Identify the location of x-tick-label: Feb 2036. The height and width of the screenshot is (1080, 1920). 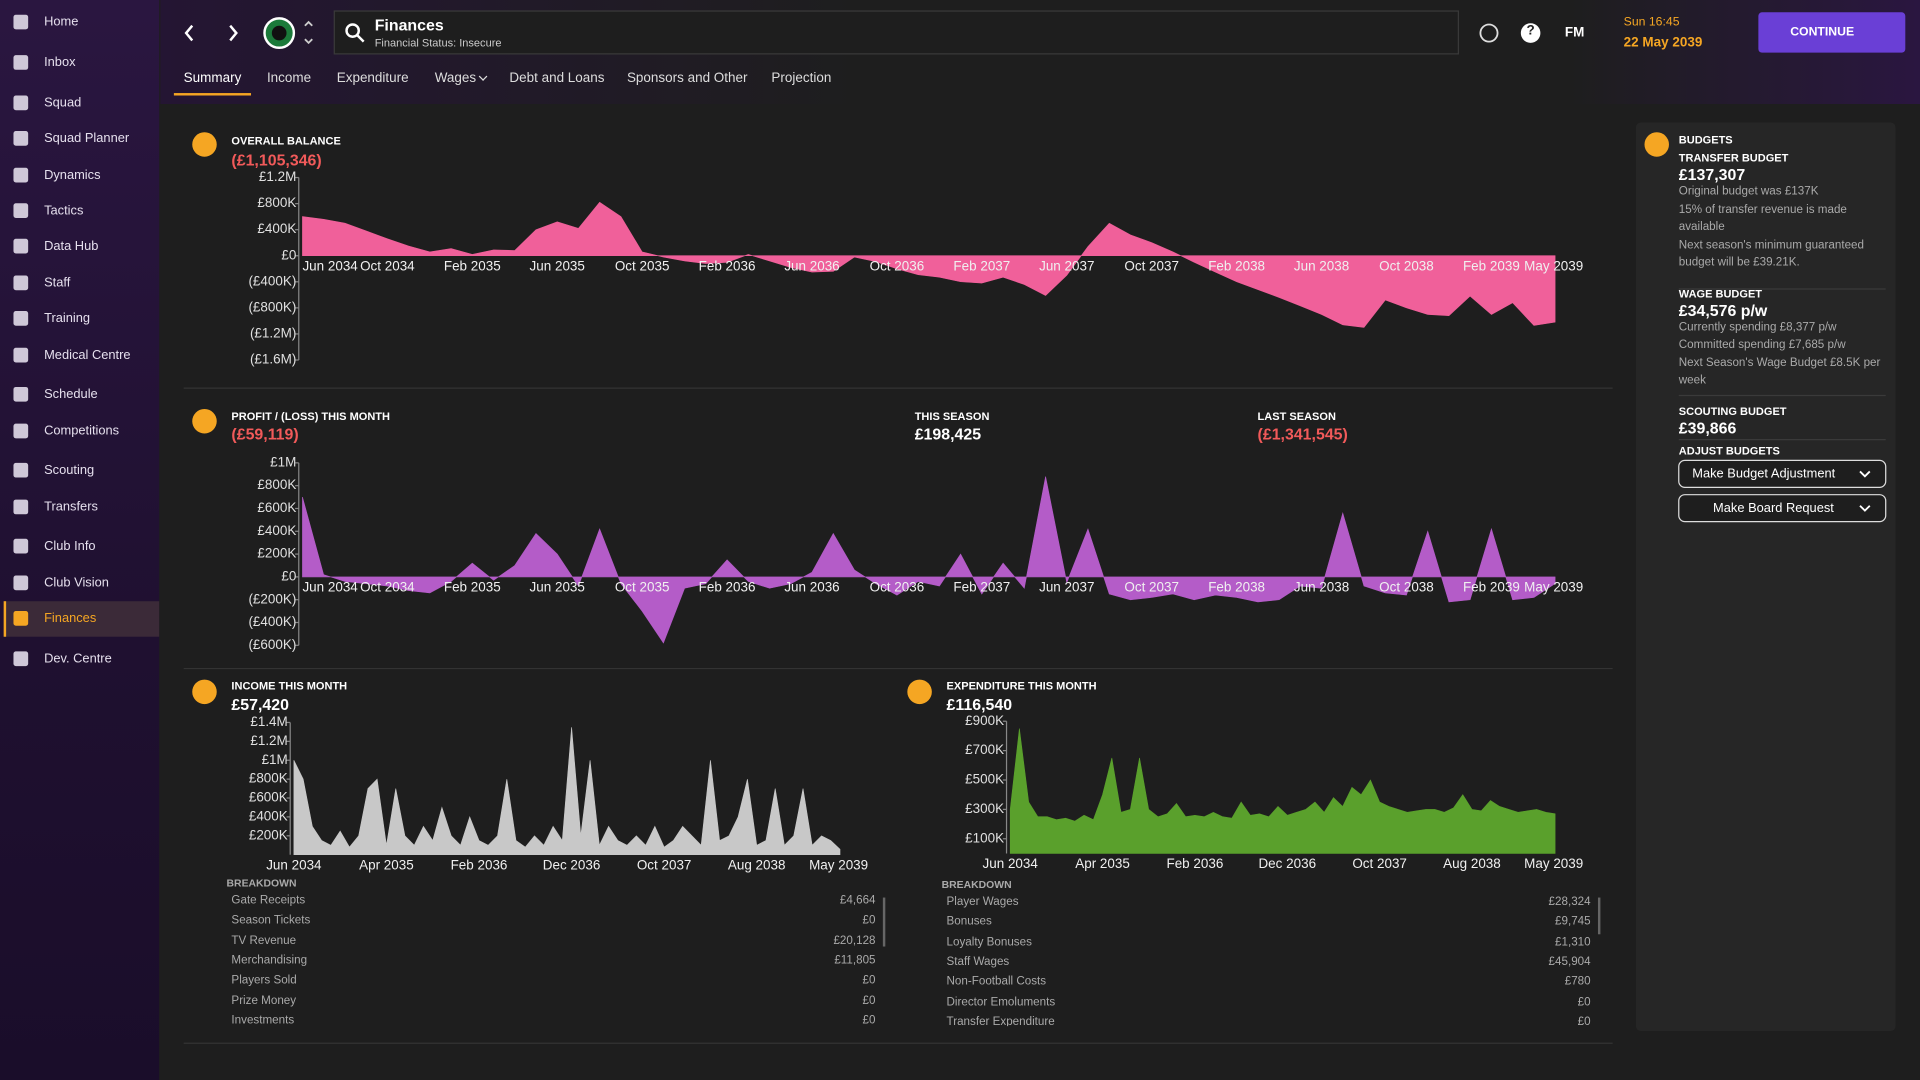
(727, 586).